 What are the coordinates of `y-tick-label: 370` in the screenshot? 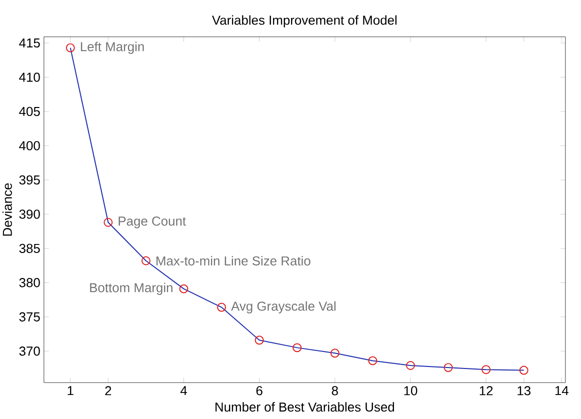 It's located at (29, 351).